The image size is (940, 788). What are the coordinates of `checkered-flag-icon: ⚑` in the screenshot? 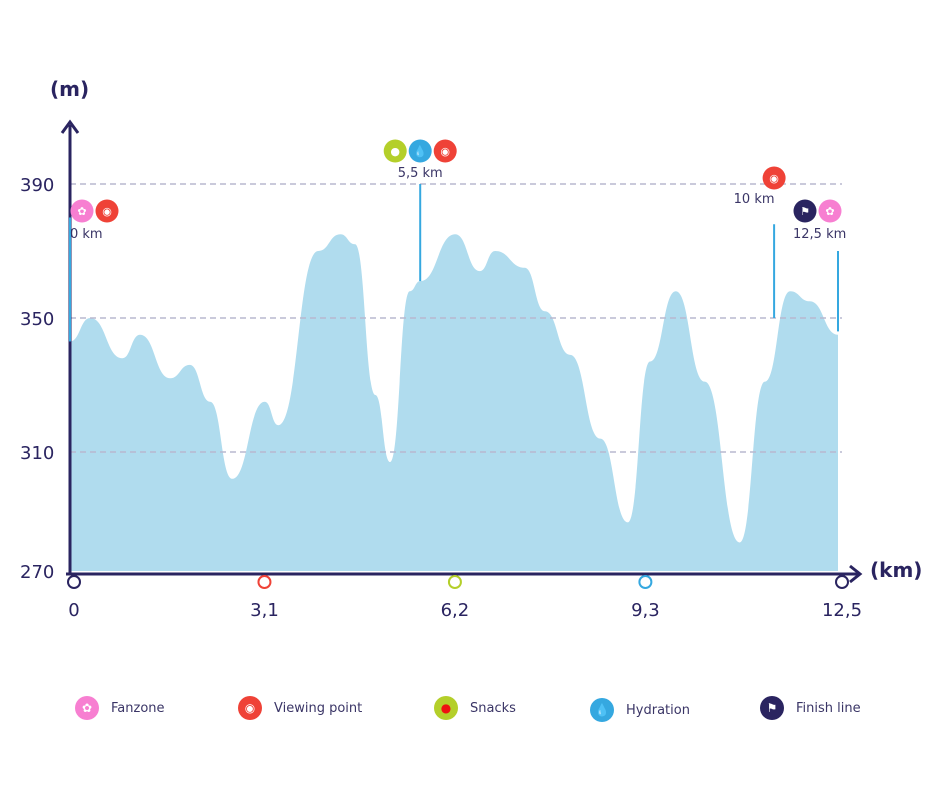 It's located at (772, 708).